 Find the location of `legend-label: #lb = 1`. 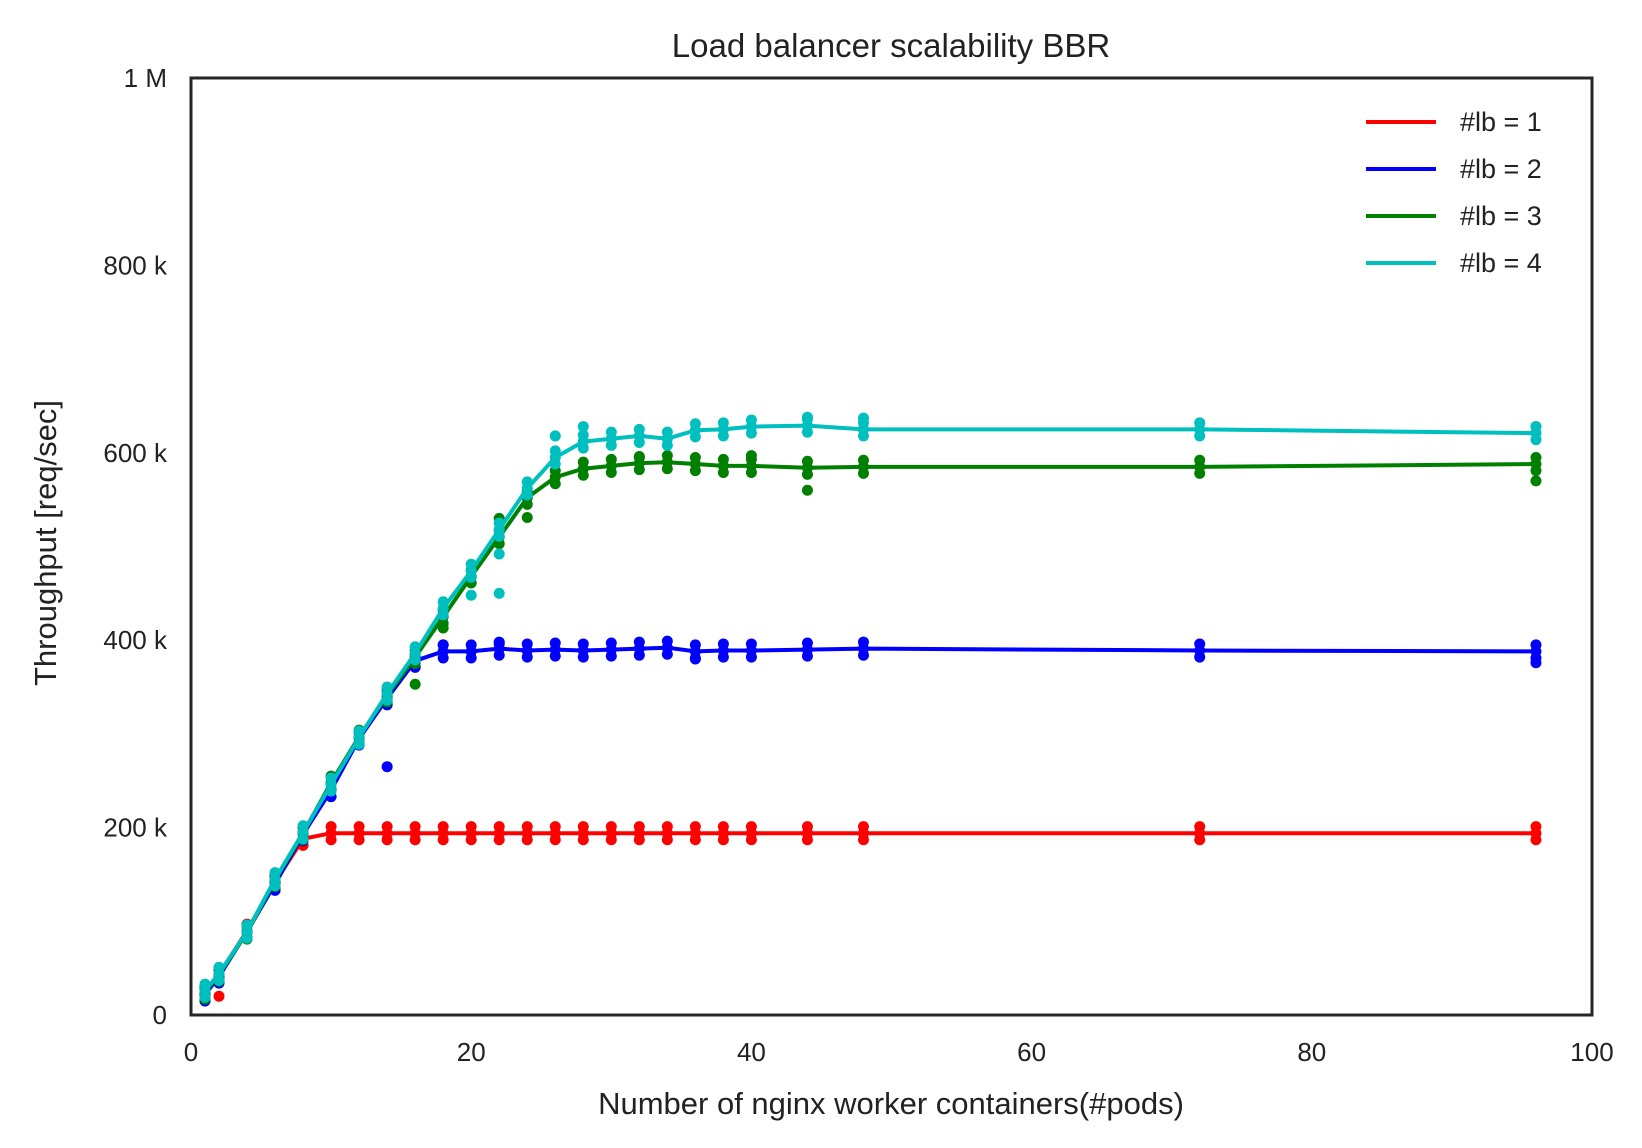

legend-label: #lb = 1 is located at coordinates (1501, 122).